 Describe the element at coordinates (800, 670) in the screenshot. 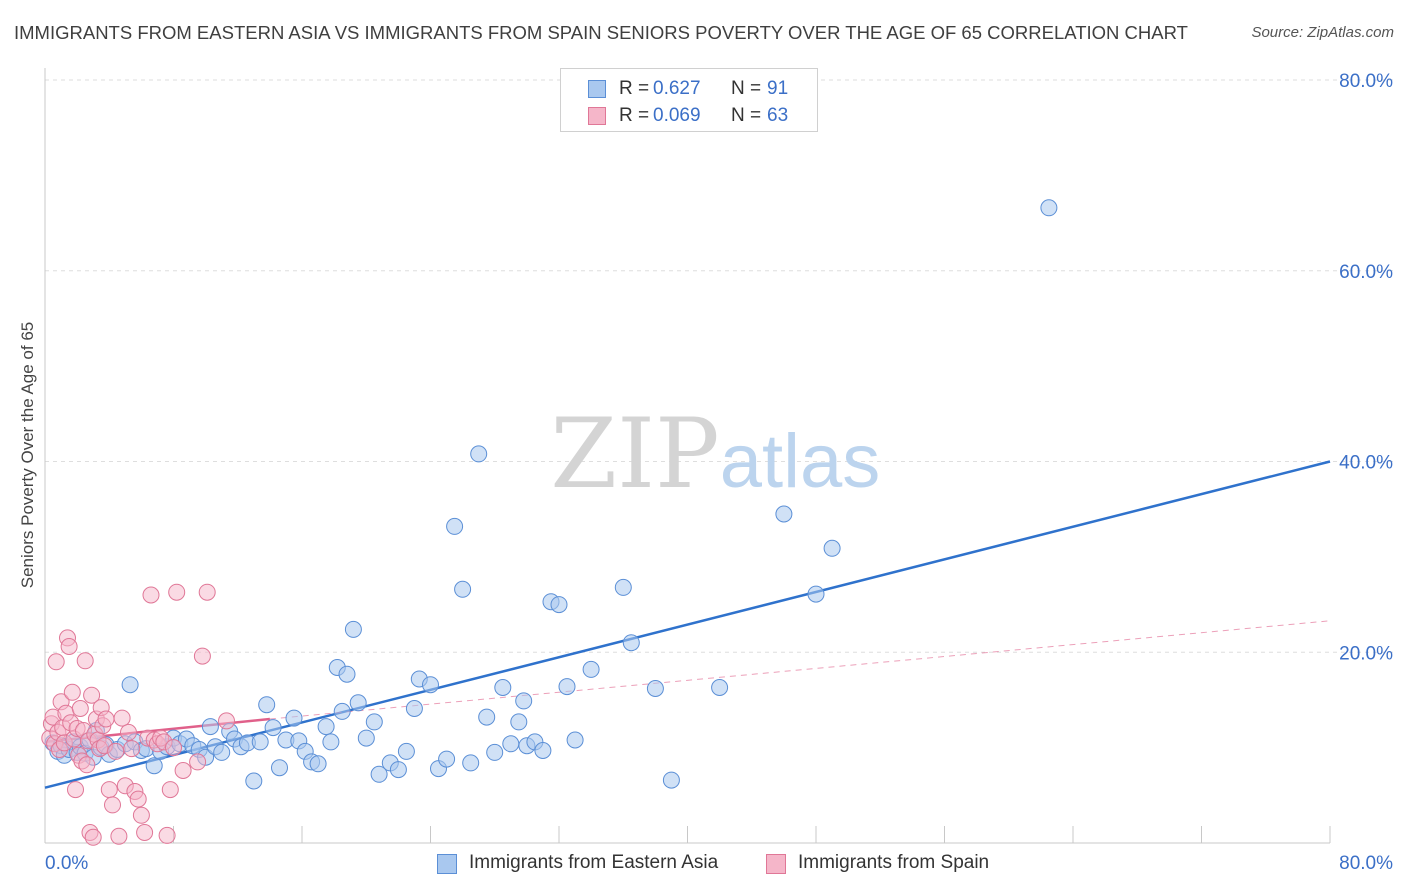

I see `spain-trend-extension` at that location.